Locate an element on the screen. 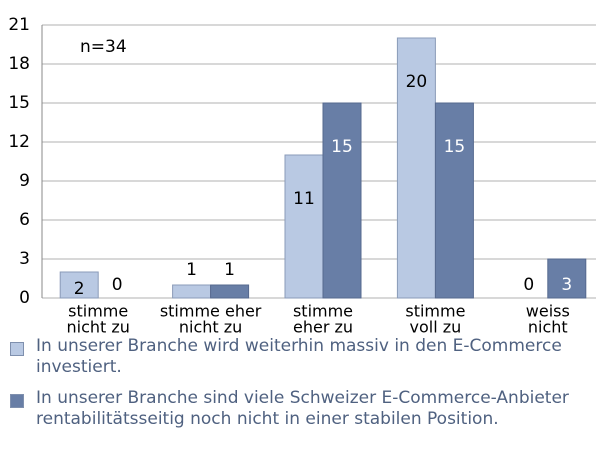 This screenshot has width=602, height=471. y-tick-label: 21 is located at coordinates (19, 25).